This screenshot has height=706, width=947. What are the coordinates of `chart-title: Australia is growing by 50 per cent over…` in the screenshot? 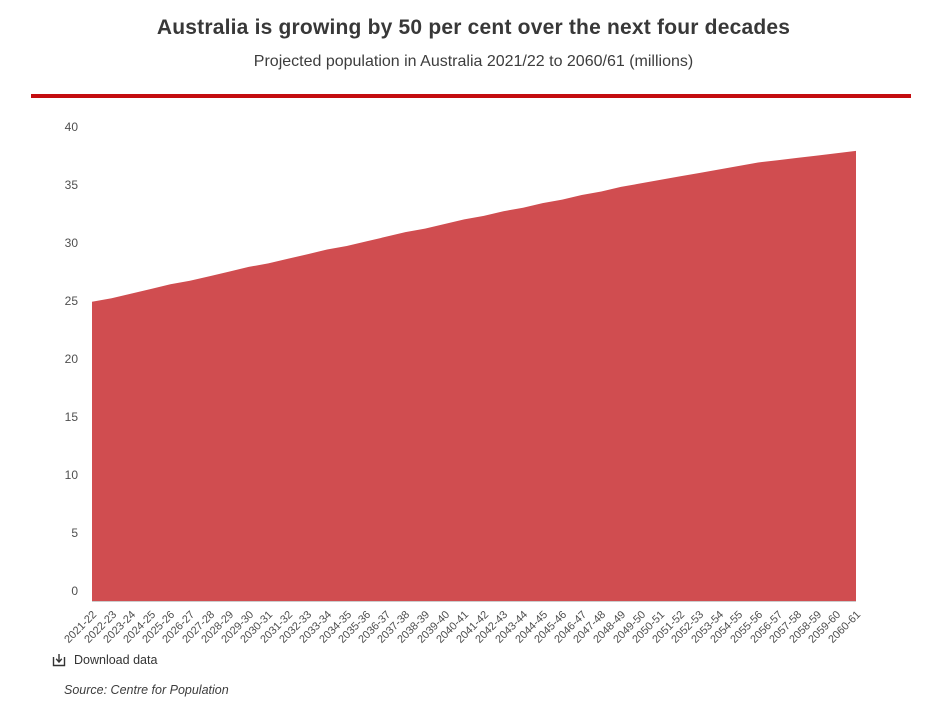 It's located at (473, 27).